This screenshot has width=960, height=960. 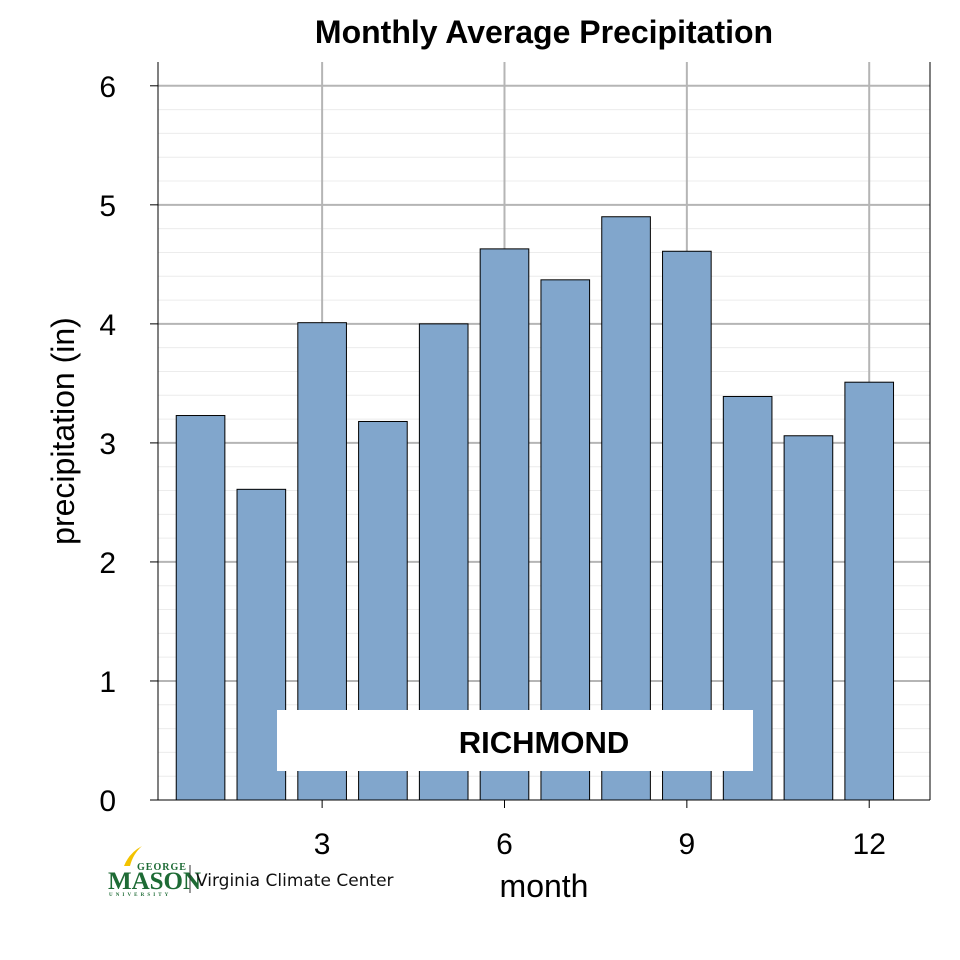 I want to click on y-tick-label: 4, so click(x=107, y=325).